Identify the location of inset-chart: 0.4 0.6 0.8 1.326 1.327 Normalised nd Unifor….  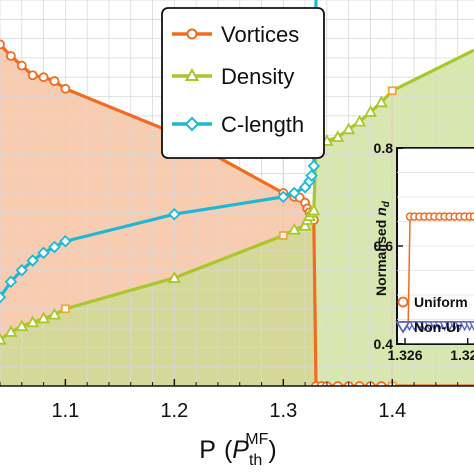
(423, 251).